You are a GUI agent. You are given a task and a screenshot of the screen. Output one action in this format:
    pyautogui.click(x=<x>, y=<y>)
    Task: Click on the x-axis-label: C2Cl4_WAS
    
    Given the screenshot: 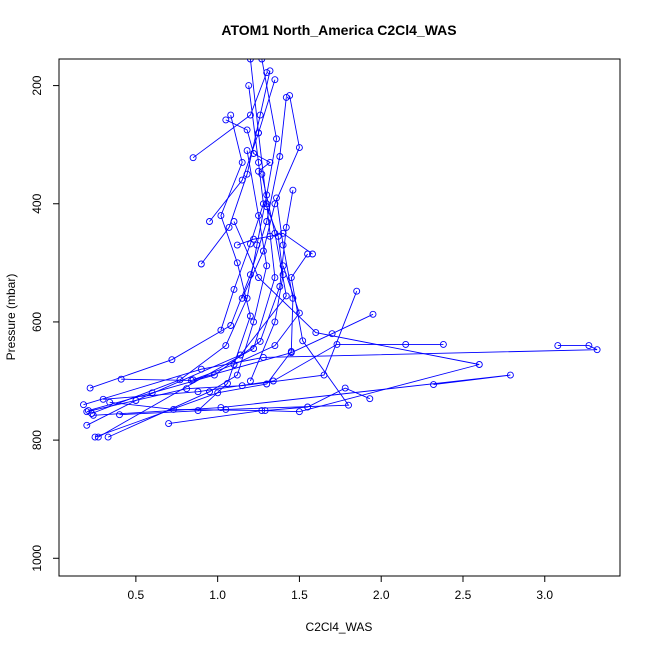 What is the action you would take?
    pyautogui.click(x=339, y=627)
    